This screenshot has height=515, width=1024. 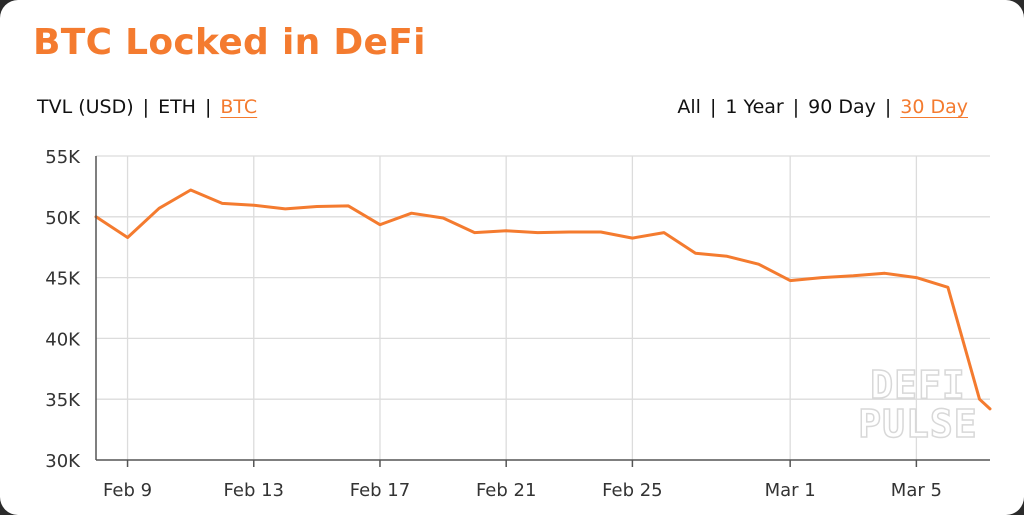 I want to click on toggle-tvl-usd: TVL (USD), so click(x=85, y=107).